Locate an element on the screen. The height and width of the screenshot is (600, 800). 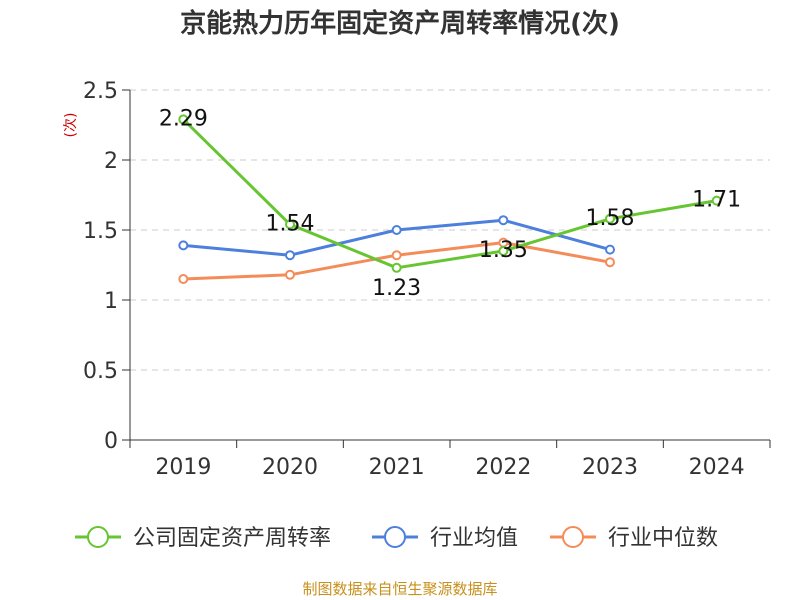
data-label: 1.71 is located at coordinates (716, 200).